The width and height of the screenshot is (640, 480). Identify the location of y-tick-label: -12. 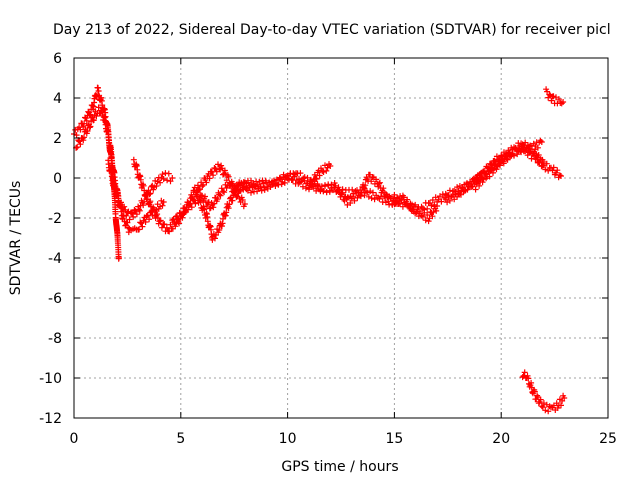
(50, 419).